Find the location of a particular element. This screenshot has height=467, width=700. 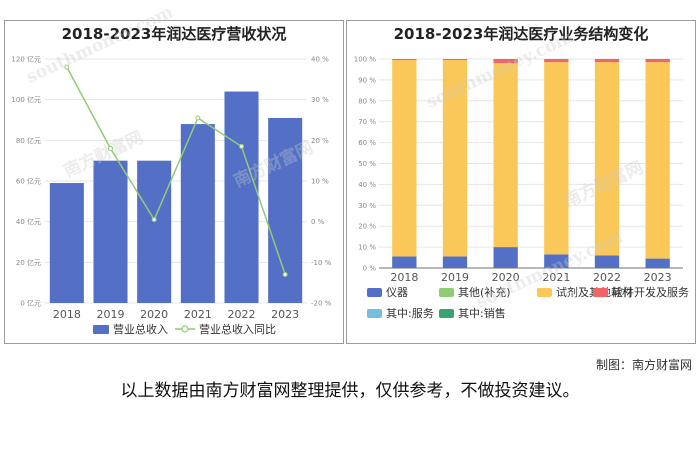

y2-tick-label: 40 % is located at coordinates (320, 60).